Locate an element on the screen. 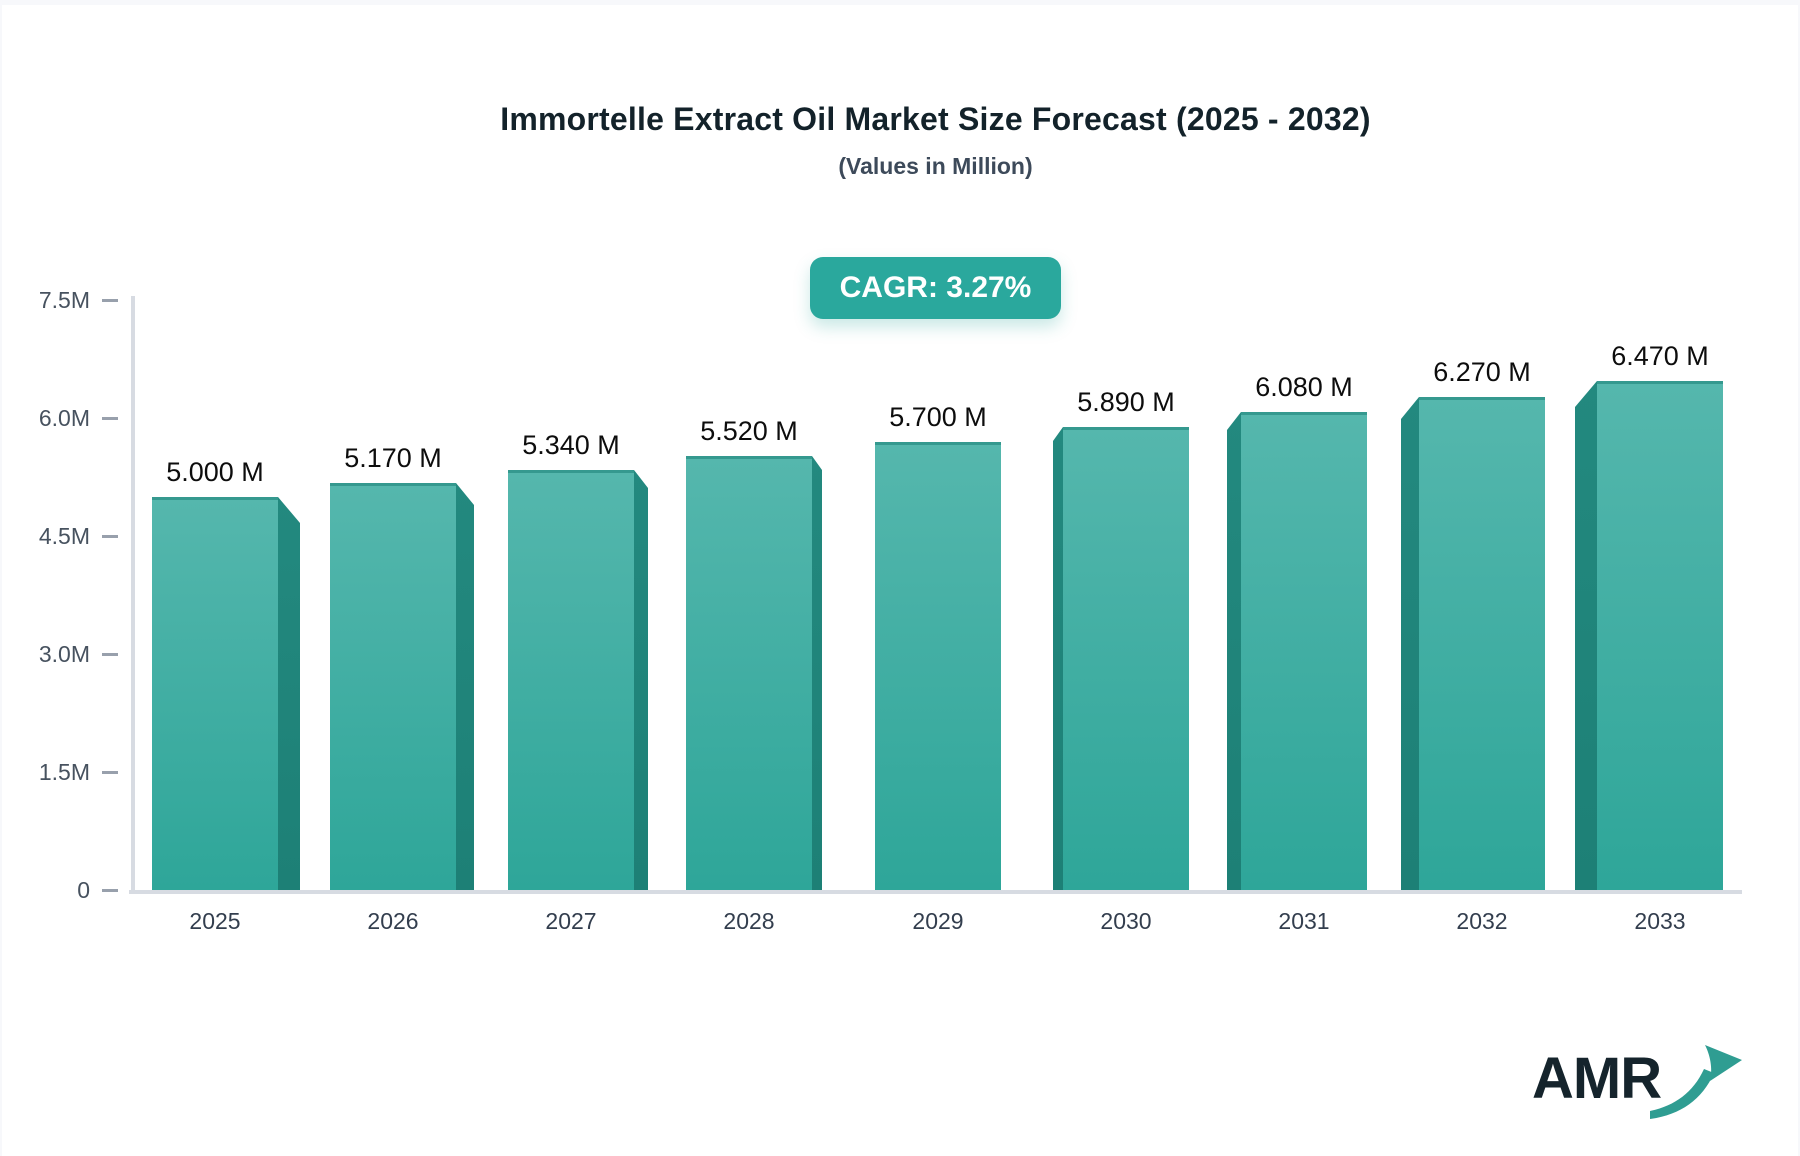 The image size is (1800, 1156). y-tick-label: 7.5M is located at coordinates (64, 300).